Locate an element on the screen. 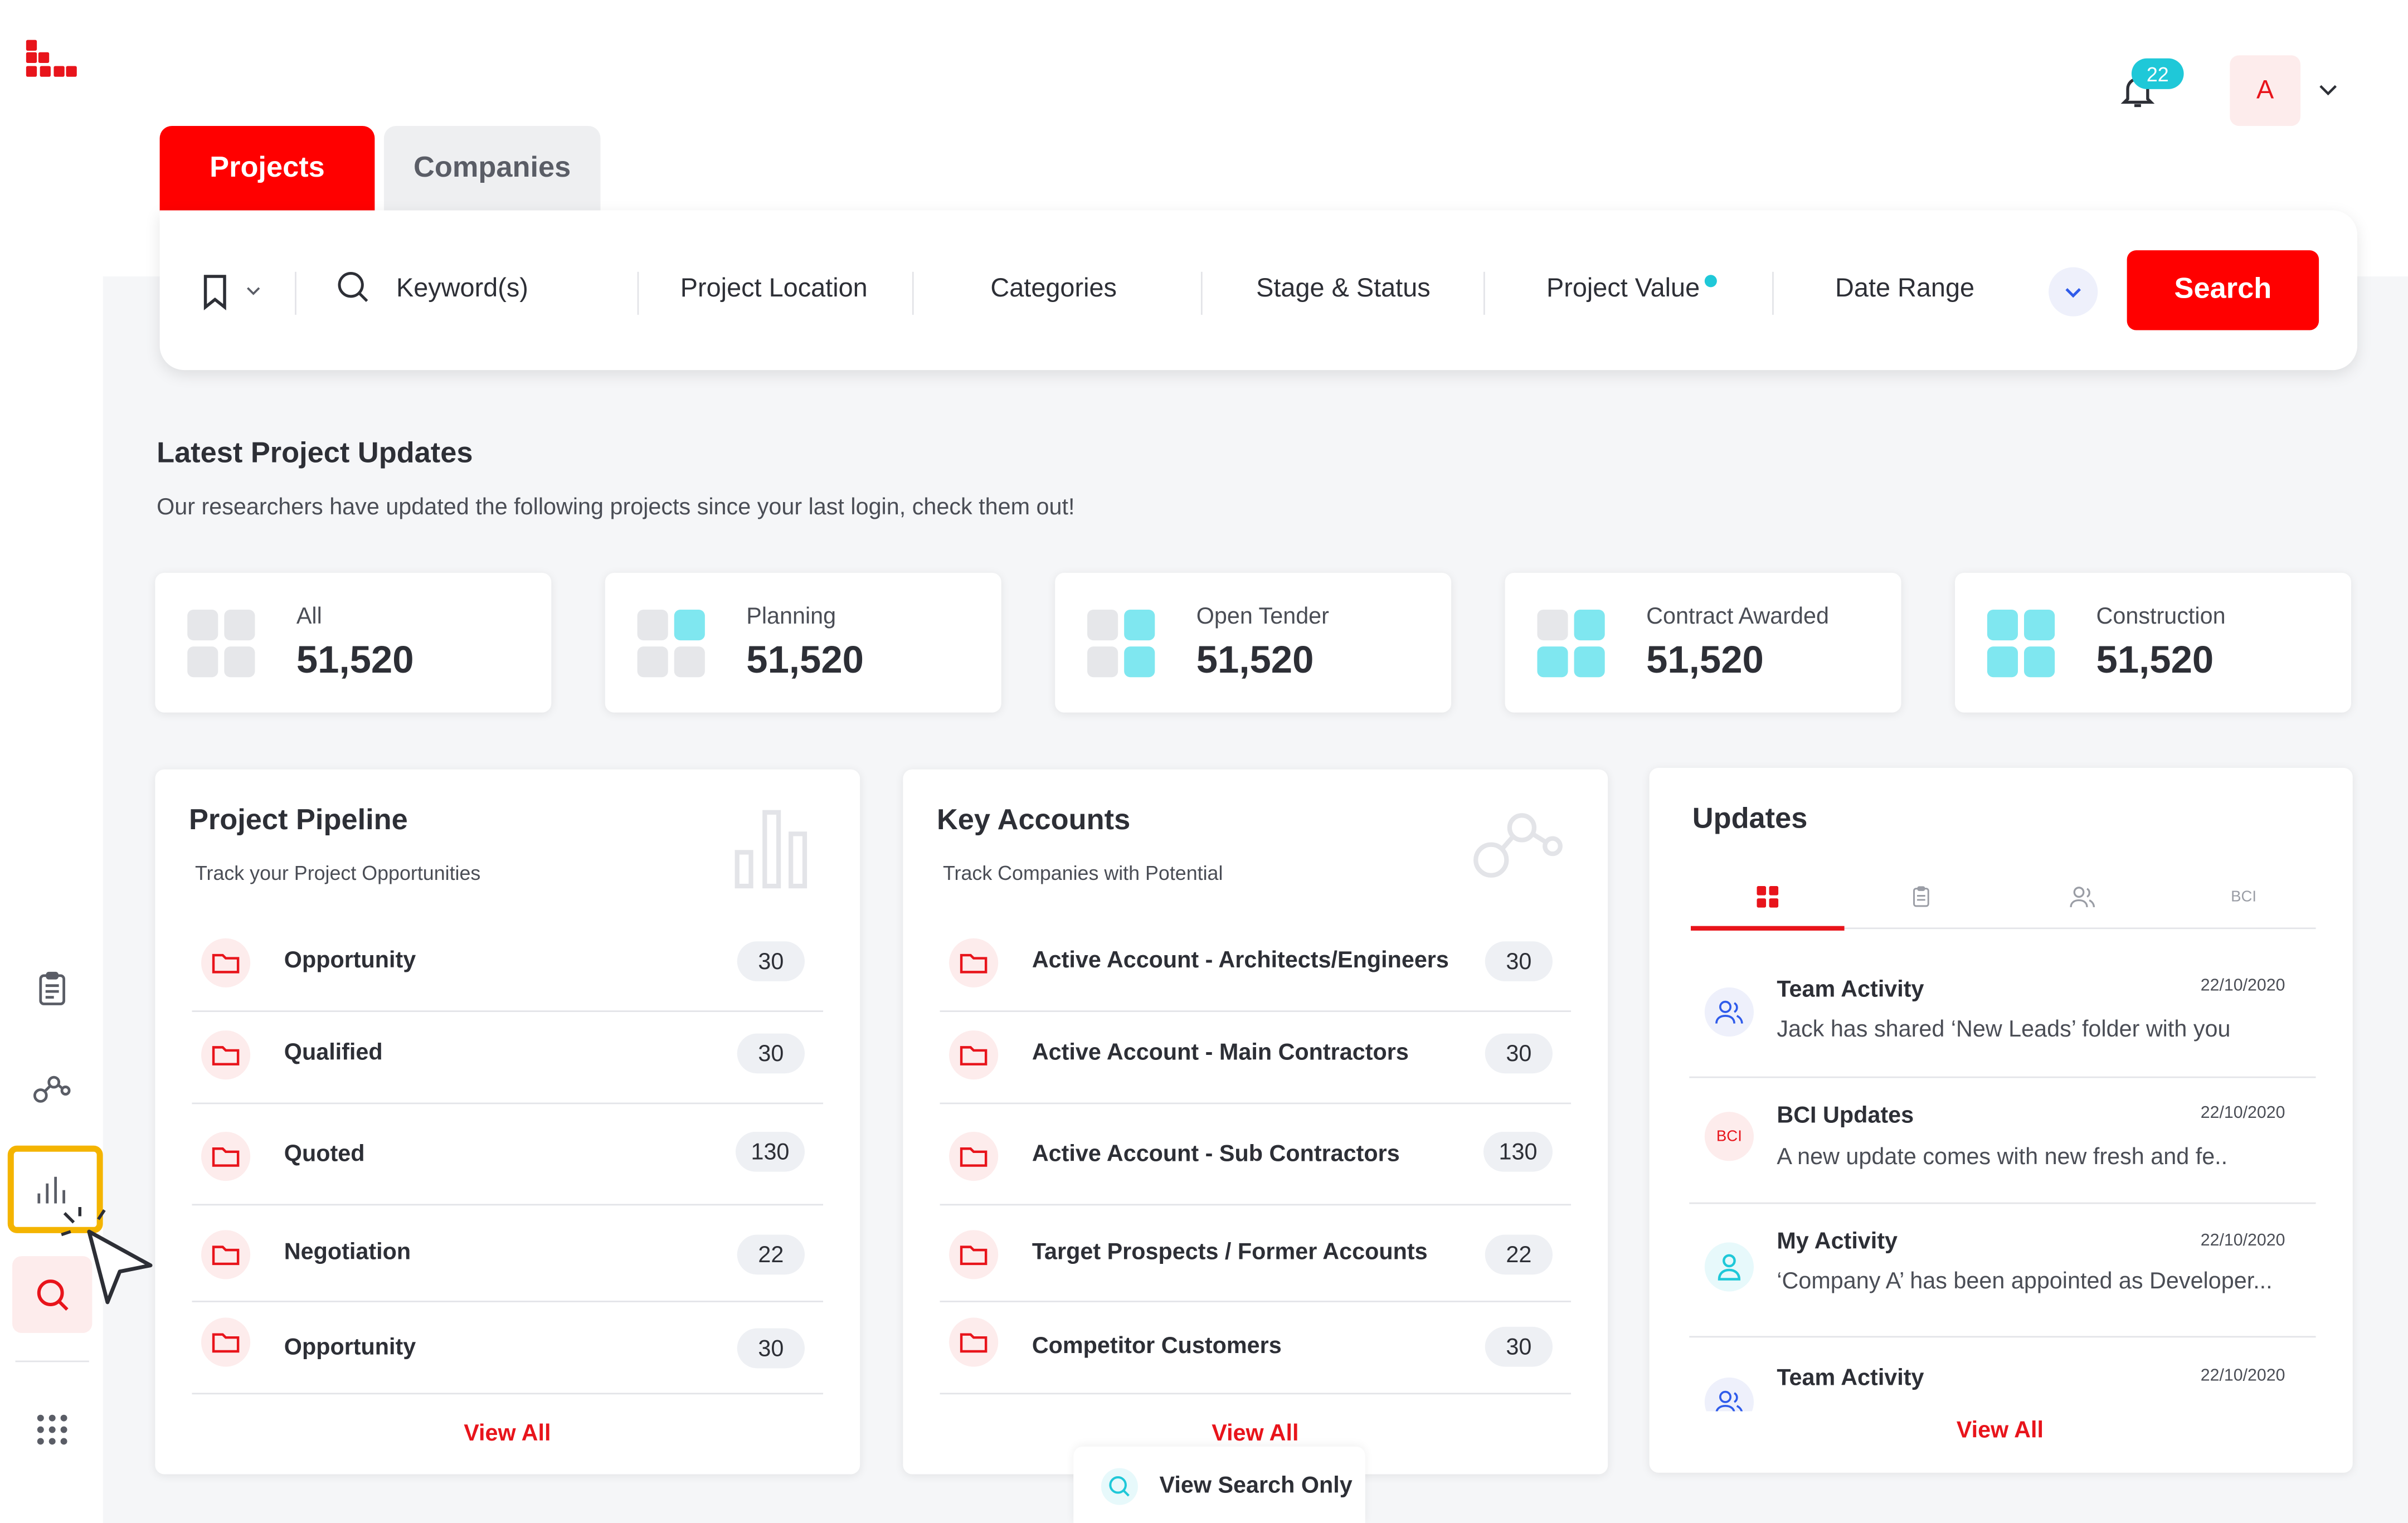  tab-project-updates is located at coordinates (1922, 896).